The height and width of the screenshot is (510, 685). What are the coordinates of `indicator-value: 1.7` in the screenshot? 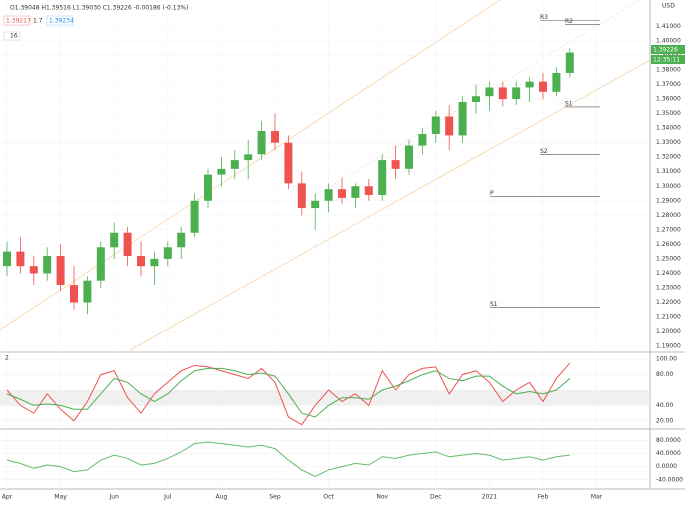 It's located at (38, 21).